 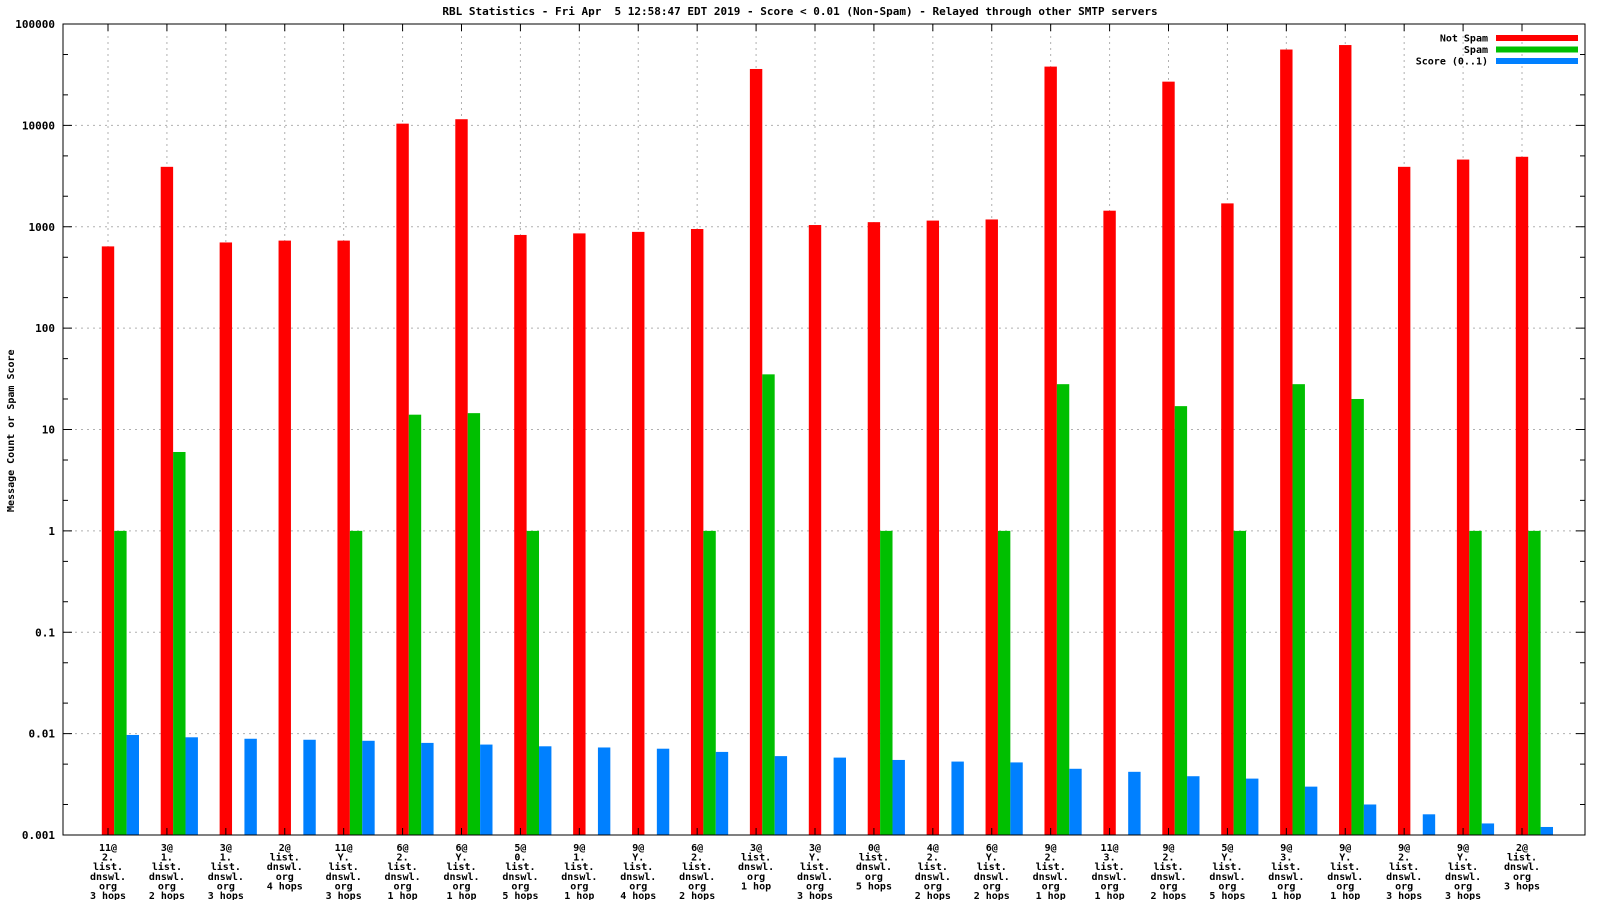 What do you see at coordinates (42, 734) in the screenshot?
I see `y-tick-label: 0.01` at bounding box center [42, 734].